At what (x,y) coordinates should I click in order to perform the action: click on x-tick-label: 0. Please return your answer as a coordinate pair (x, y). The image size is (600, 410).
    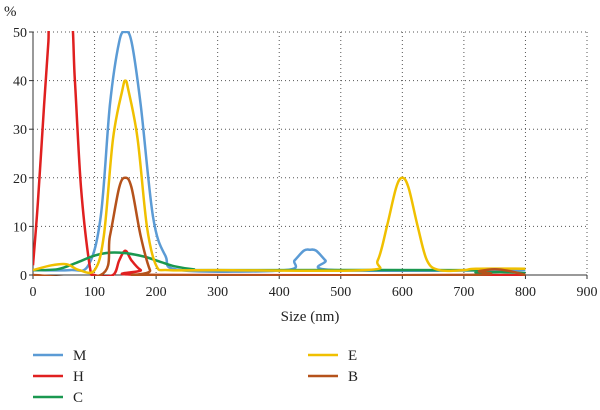
    Looking at the image, I should click on (33, 292).